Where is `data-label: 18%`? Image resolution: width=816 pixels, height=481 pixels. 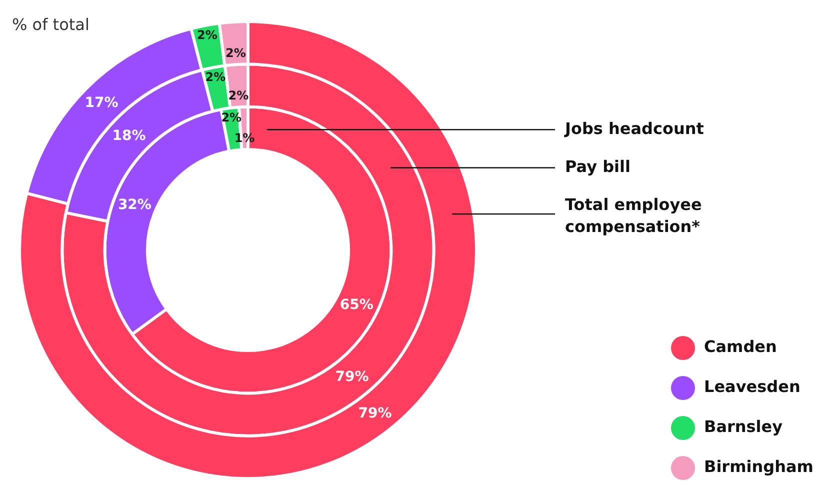
data-label: 18% is located at coordinates (129, 136).